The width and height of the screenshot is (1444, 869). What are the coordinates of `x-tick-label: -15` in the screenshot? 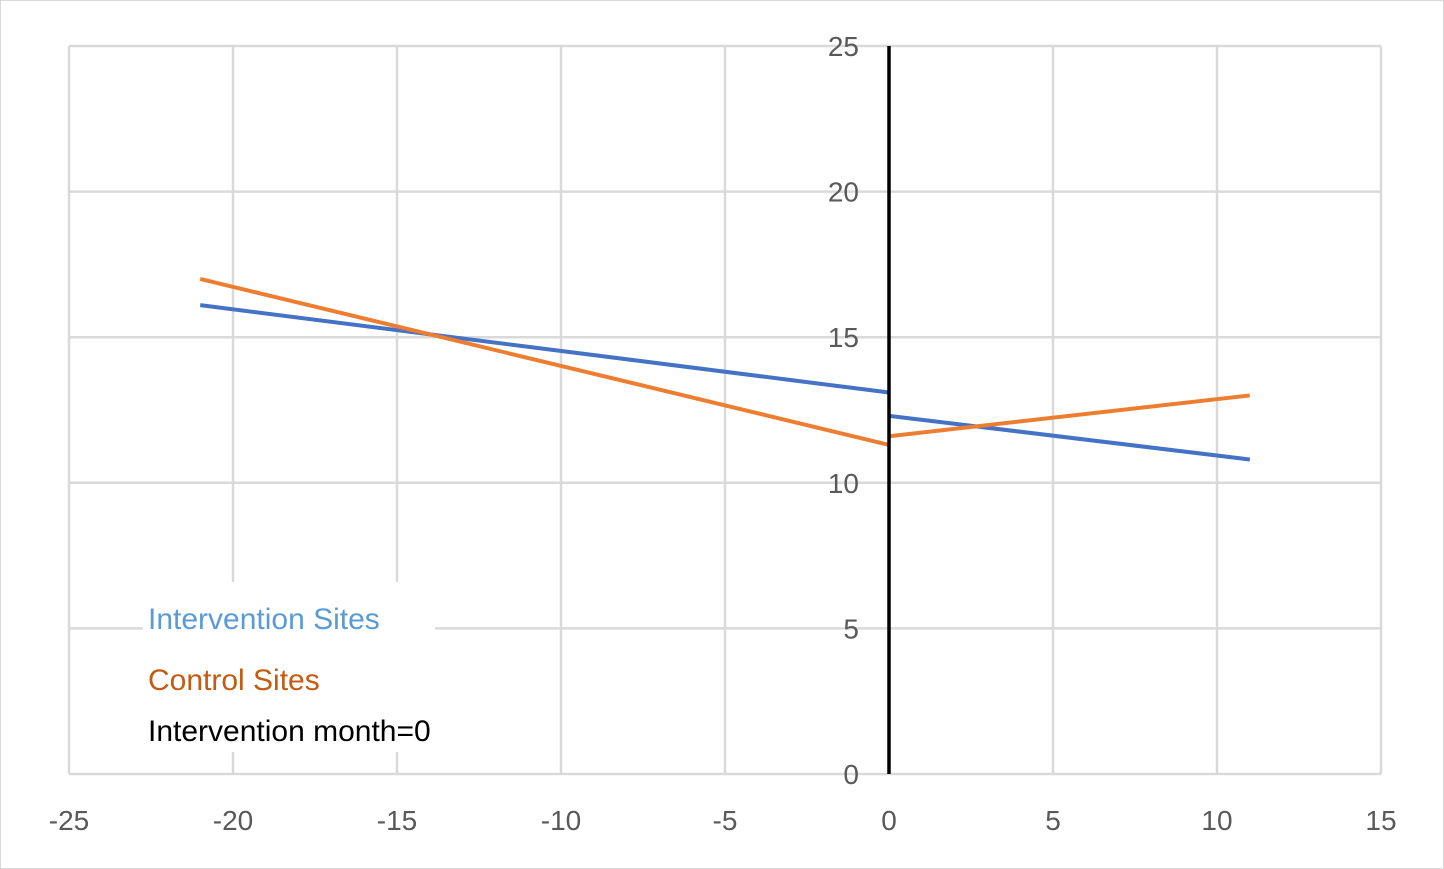 It's located at (397, 820).